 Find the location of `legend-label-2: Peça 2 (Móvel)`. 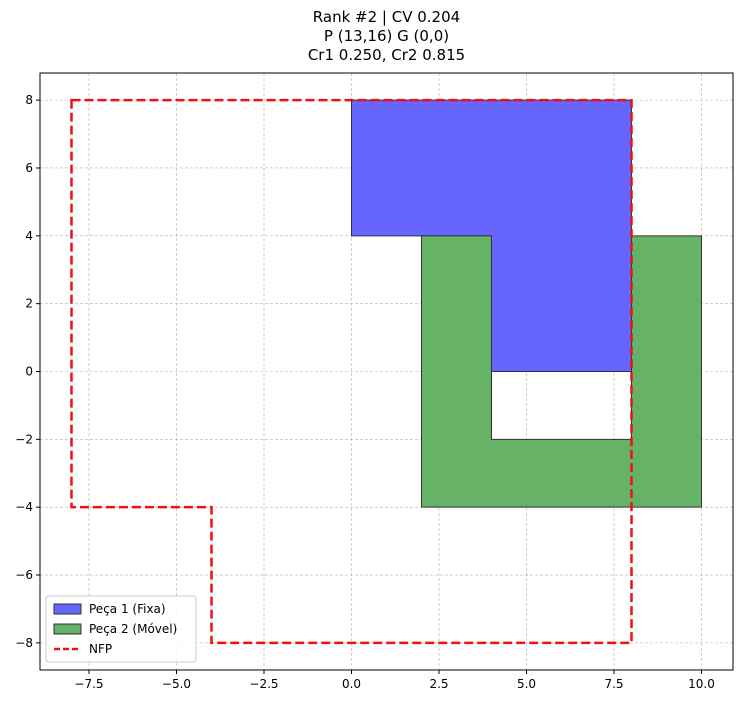

legend-label-2: Peça 2 (Móvel) is located at coordinates (133, 629).